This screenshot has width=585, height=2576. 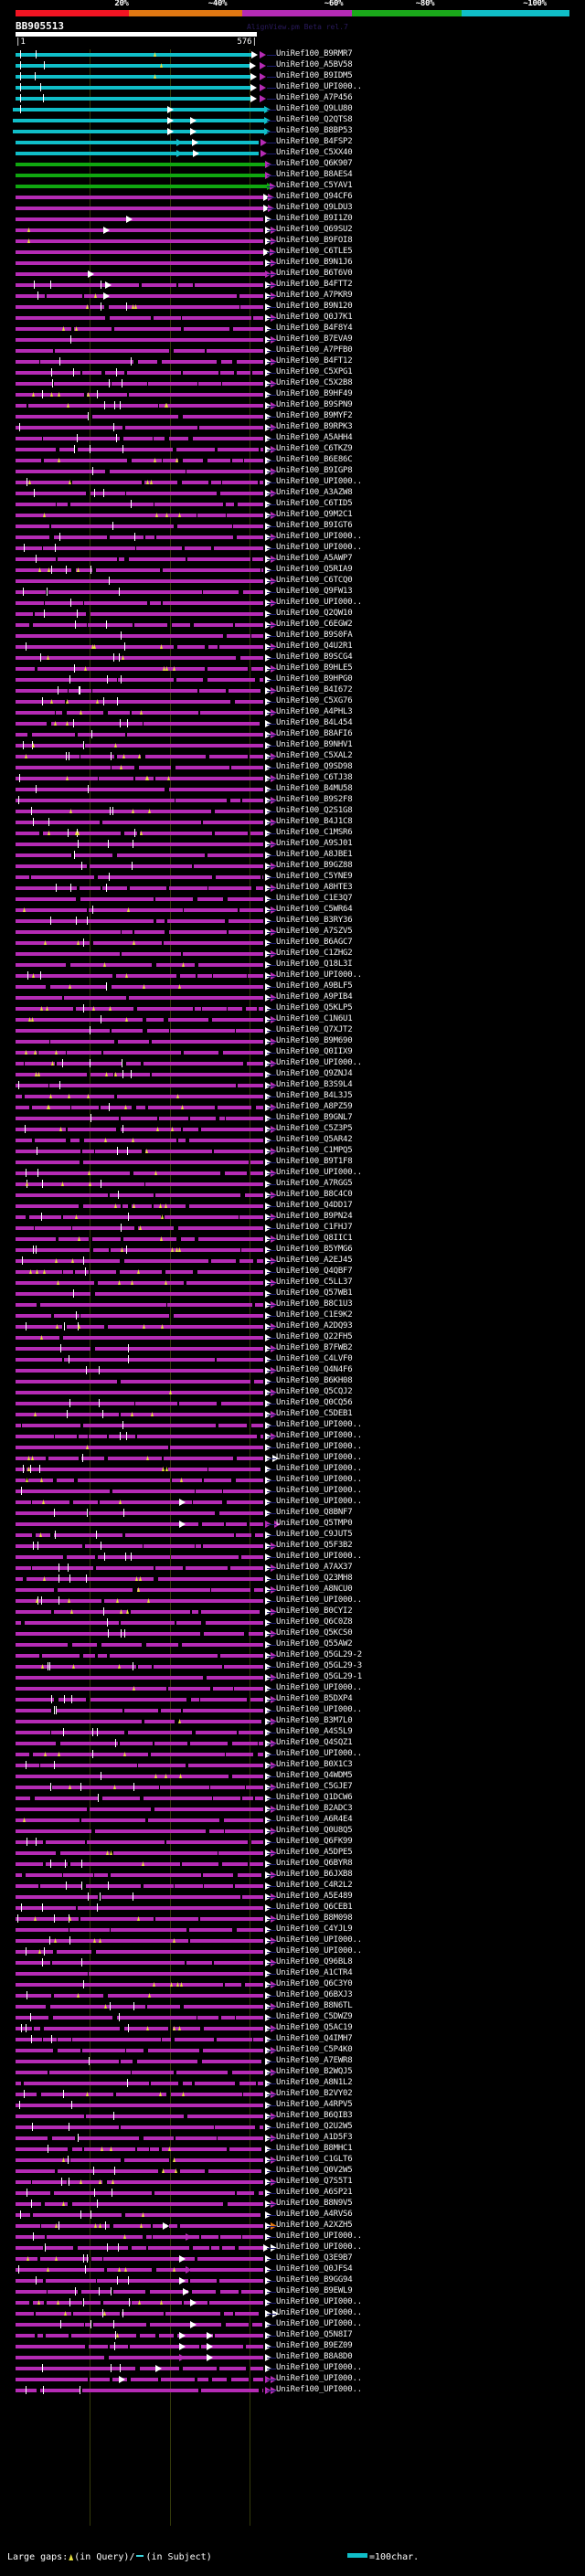 I want to click on table-row: UniRef100_C6TKZ9, so click(x=293, y=449).